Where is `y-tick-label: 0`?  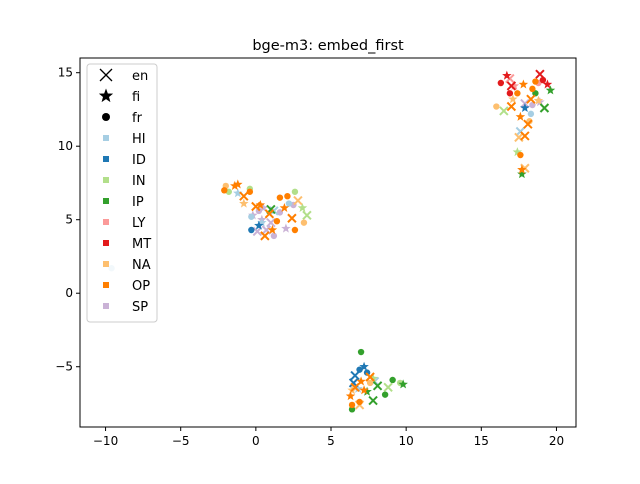 y-tick-label: 0 is located at coordinates (69, 293).